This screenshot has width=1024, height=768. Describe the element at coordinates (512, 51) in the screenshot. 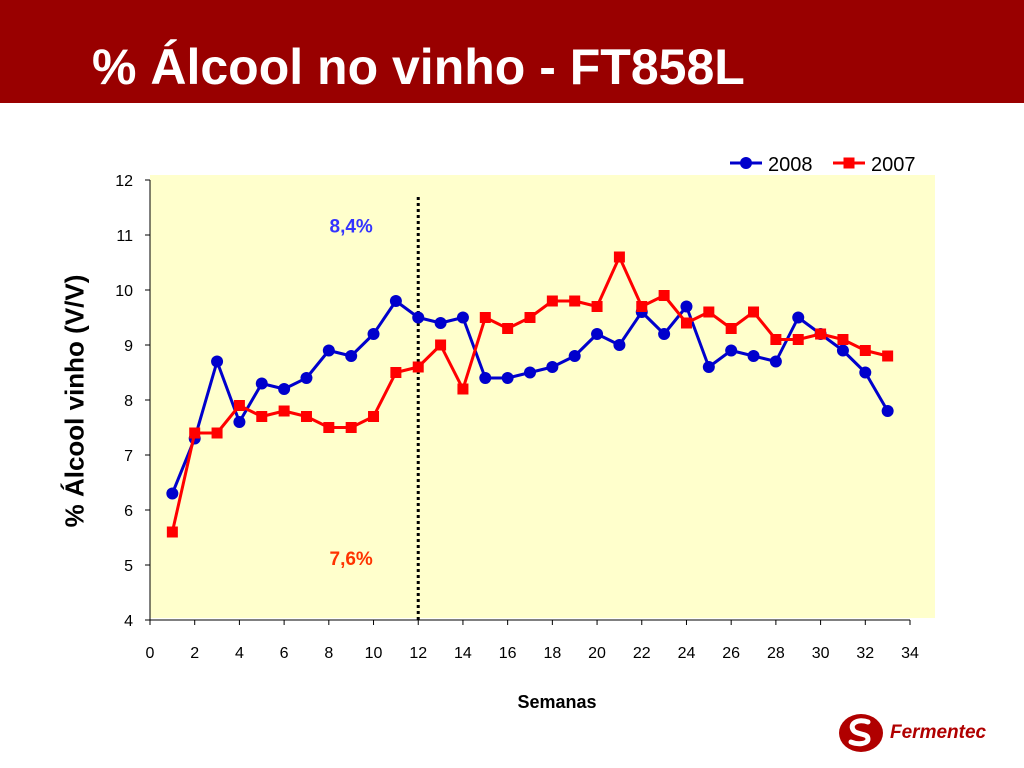

I see `title-bar: % Álcool no vinho - FT858L` at that location.